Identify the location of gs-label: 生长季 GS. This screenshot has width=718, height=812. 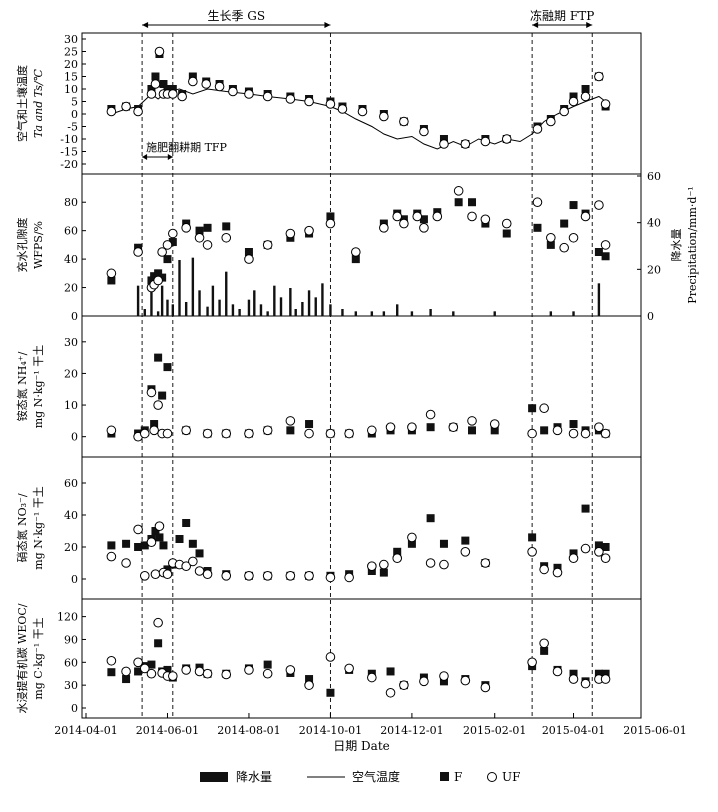
(236, 16).